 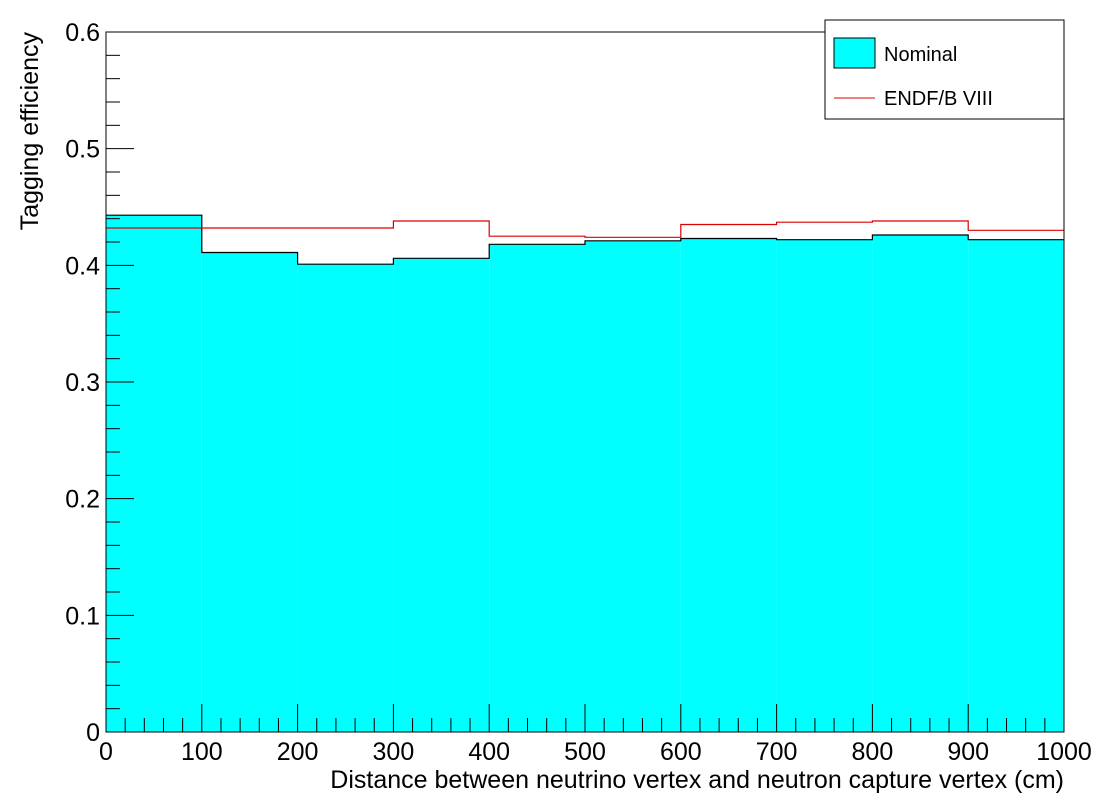 I want to click on y-axis-title: Tagging efficiency, so click(x=30, y=131).